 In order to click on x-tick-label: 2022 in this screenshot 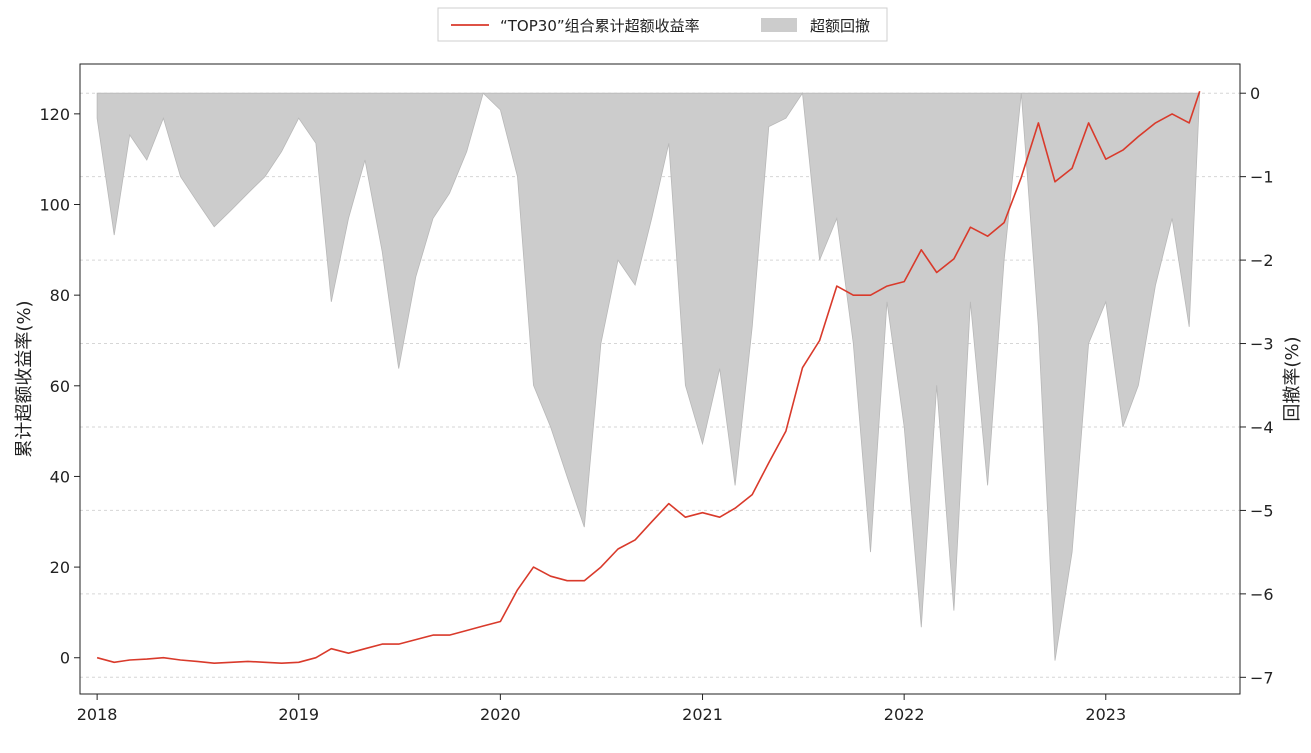, I will do `click(904, 714)`.